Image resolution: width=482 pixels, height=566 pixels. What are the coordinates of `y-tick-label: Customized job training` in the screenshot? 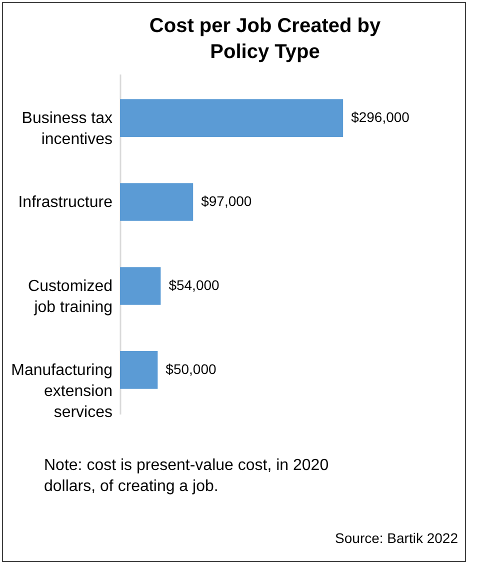 It's located at (70, 297).